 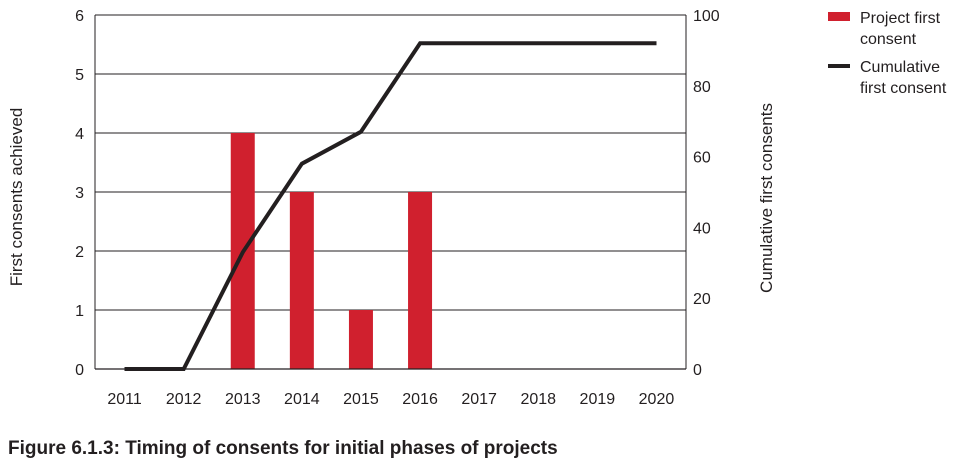 I want to click on legend-item-line: Cumulative first consent, so click(x=898, y=78).